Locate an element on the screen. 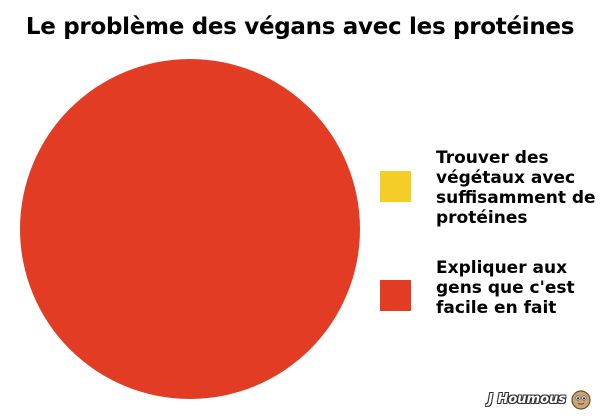 This screenshot has width=600, height=416. watermark: J Houmous is located at coordinates (540, 399).